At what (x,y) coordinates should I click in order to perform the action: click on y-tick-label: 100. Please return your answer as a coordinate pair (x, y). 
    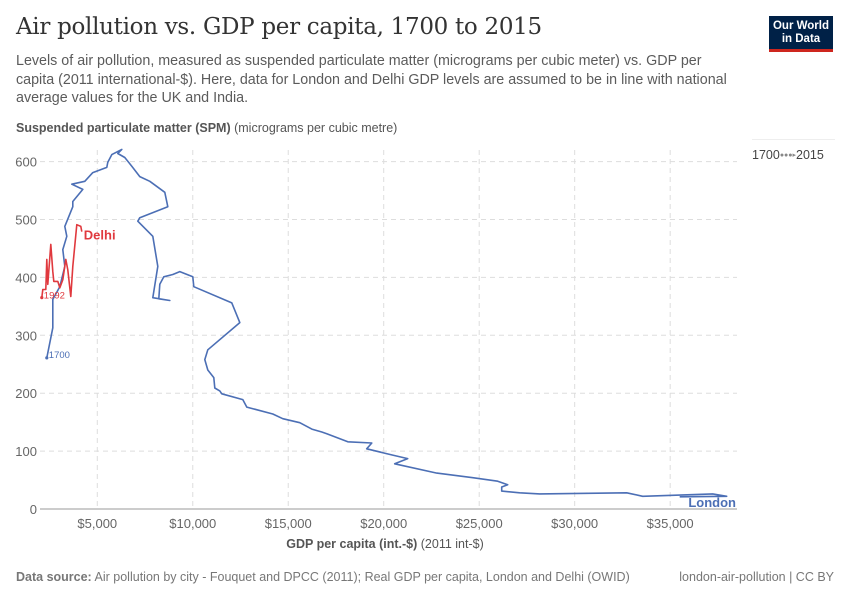
    Looking at the image, I should click on (26, 451).